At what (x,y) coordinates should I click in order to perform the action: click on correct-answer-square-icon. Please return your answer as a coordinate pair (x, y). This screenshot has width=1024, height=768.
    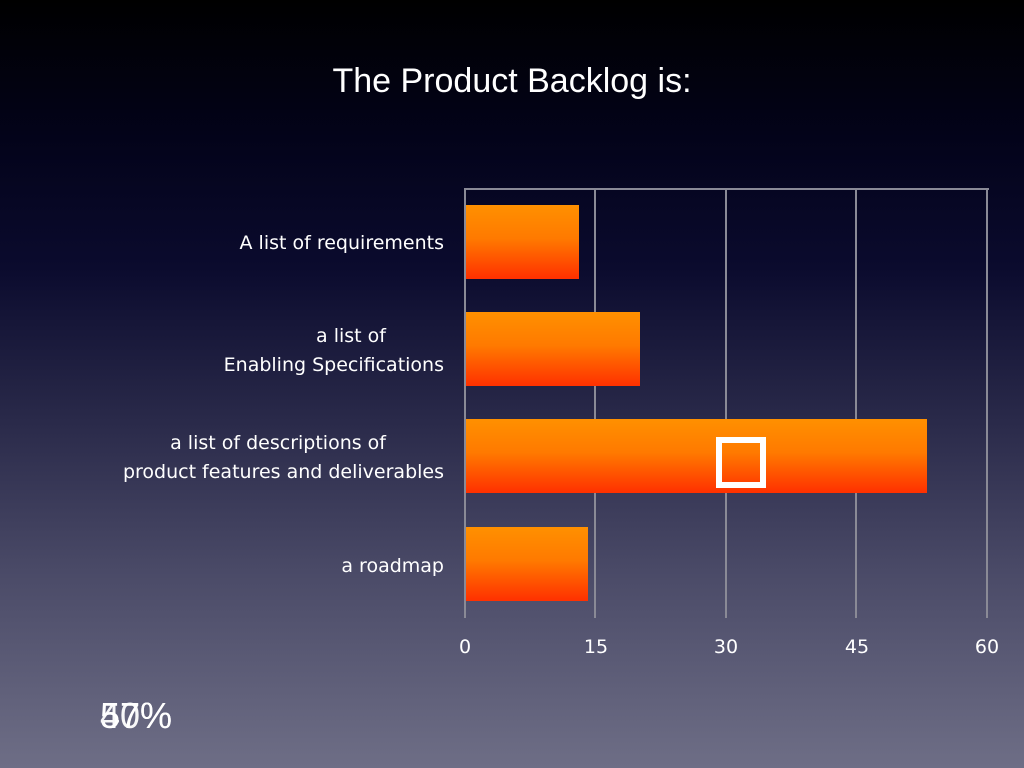
    Looking at the image, I should click on (741, 462).